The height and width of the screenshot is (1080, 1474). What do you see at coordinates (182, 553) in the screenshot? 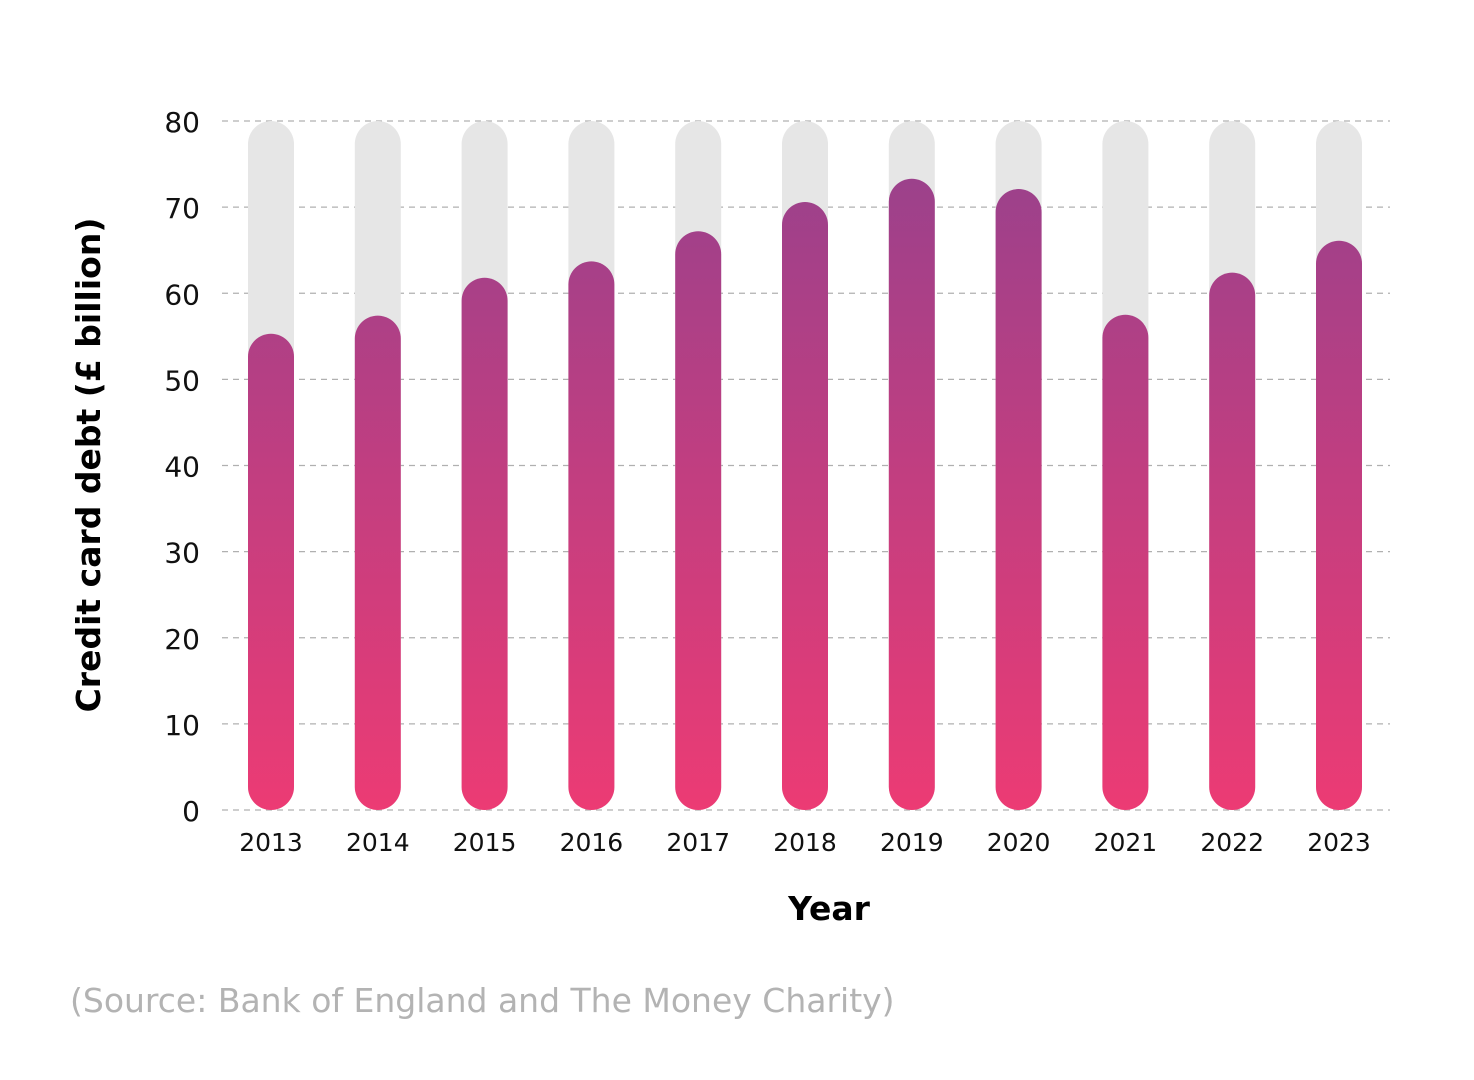
I see `y-tick-label: 30` at bounding box center [182, 553].